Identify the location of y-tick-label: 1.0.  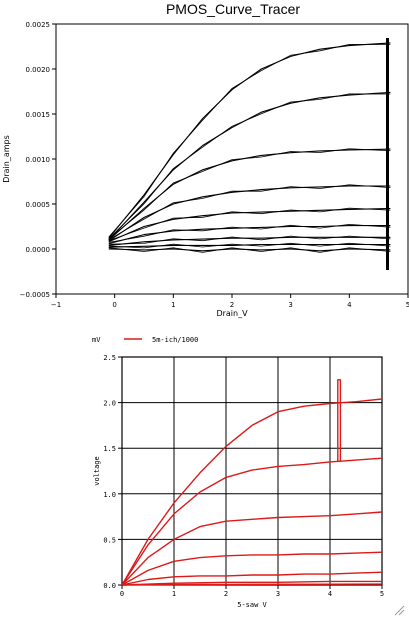
(109, 495).